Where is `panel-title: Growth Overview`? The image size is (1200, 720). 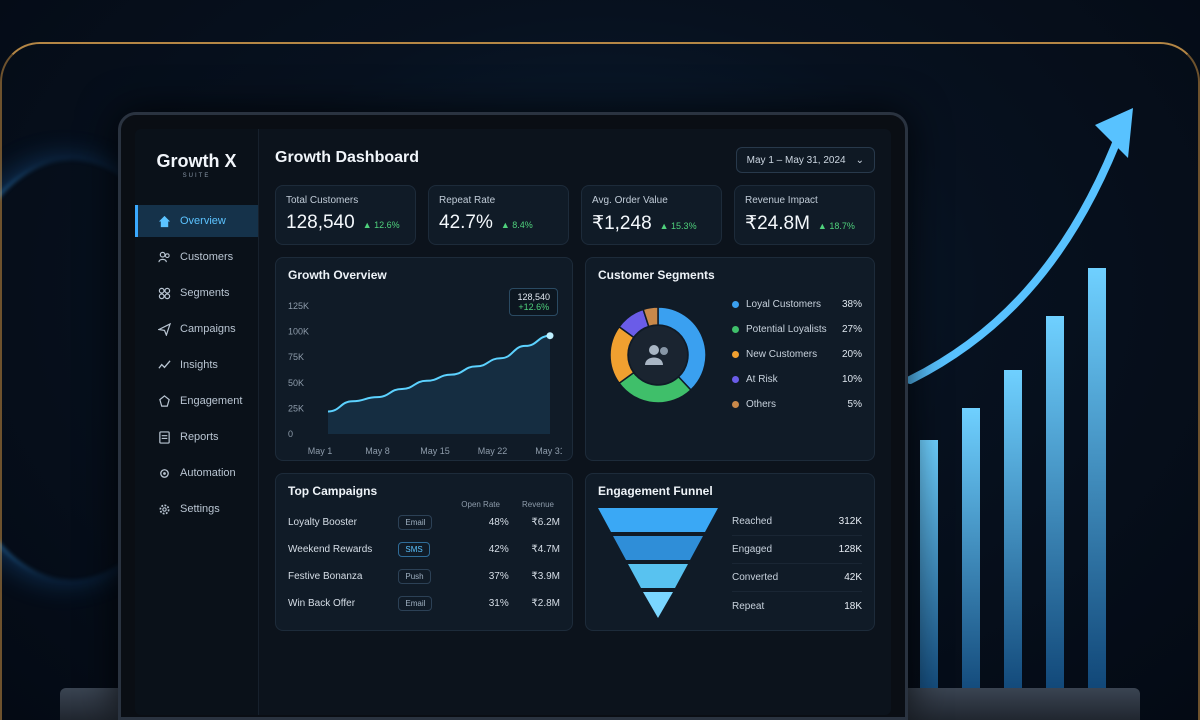 panel-title: Growth Overview is located at coordinates (337, 275).